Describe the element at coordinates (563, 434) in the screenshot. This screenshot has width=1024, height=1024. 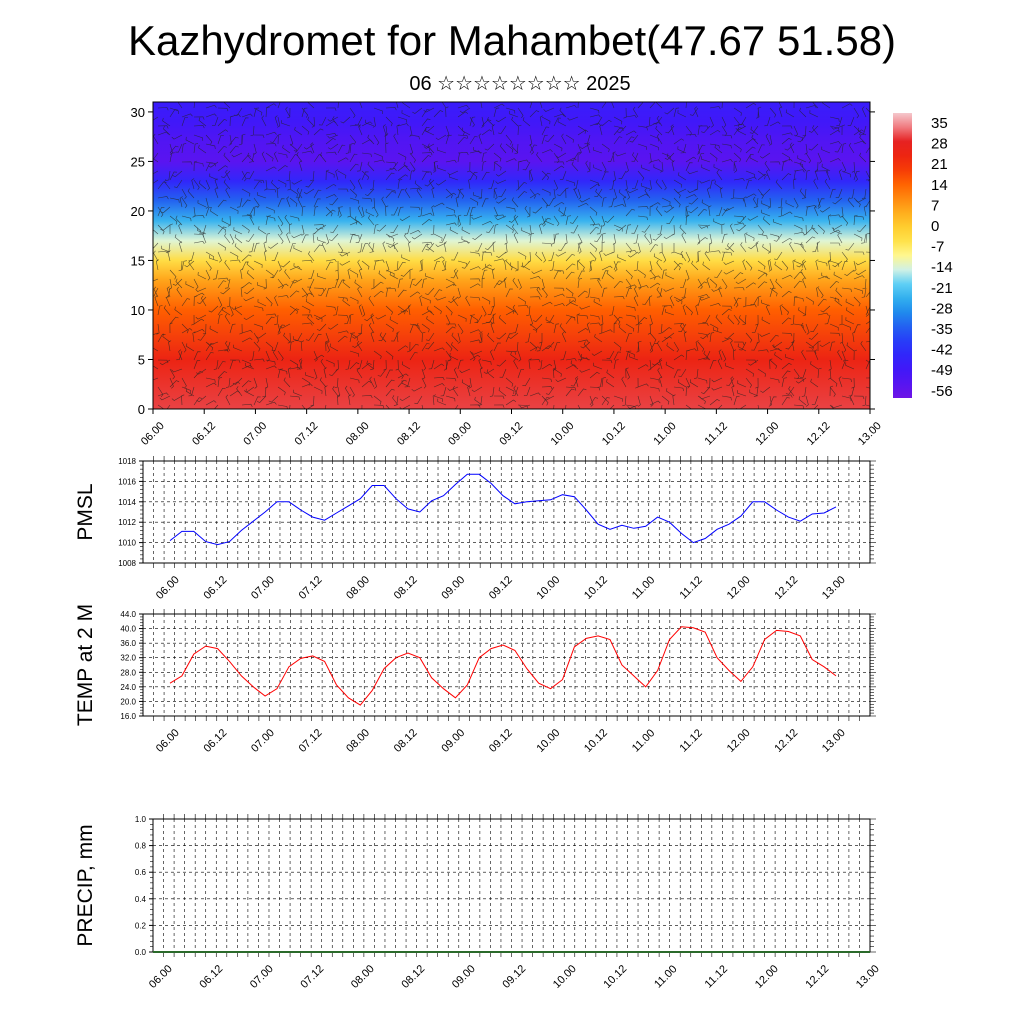
I see `x-tick-label: 10.00` at that location.